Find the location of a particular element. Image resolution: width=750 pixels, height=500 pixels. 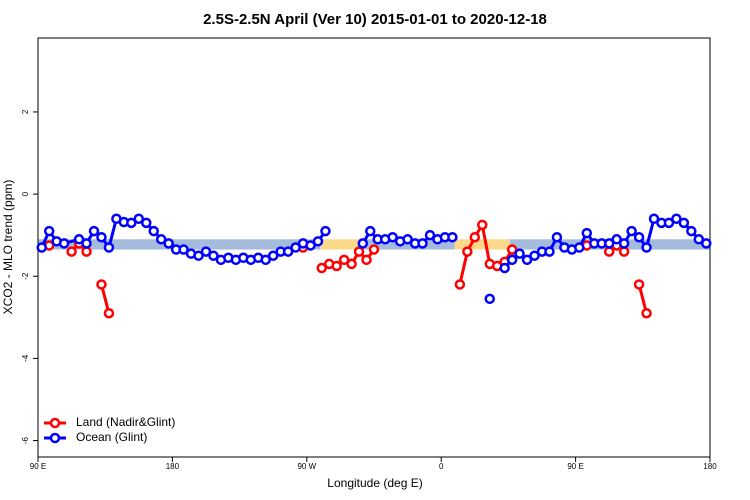

y-tick-label: 0 is located at coordinates (25, 193).